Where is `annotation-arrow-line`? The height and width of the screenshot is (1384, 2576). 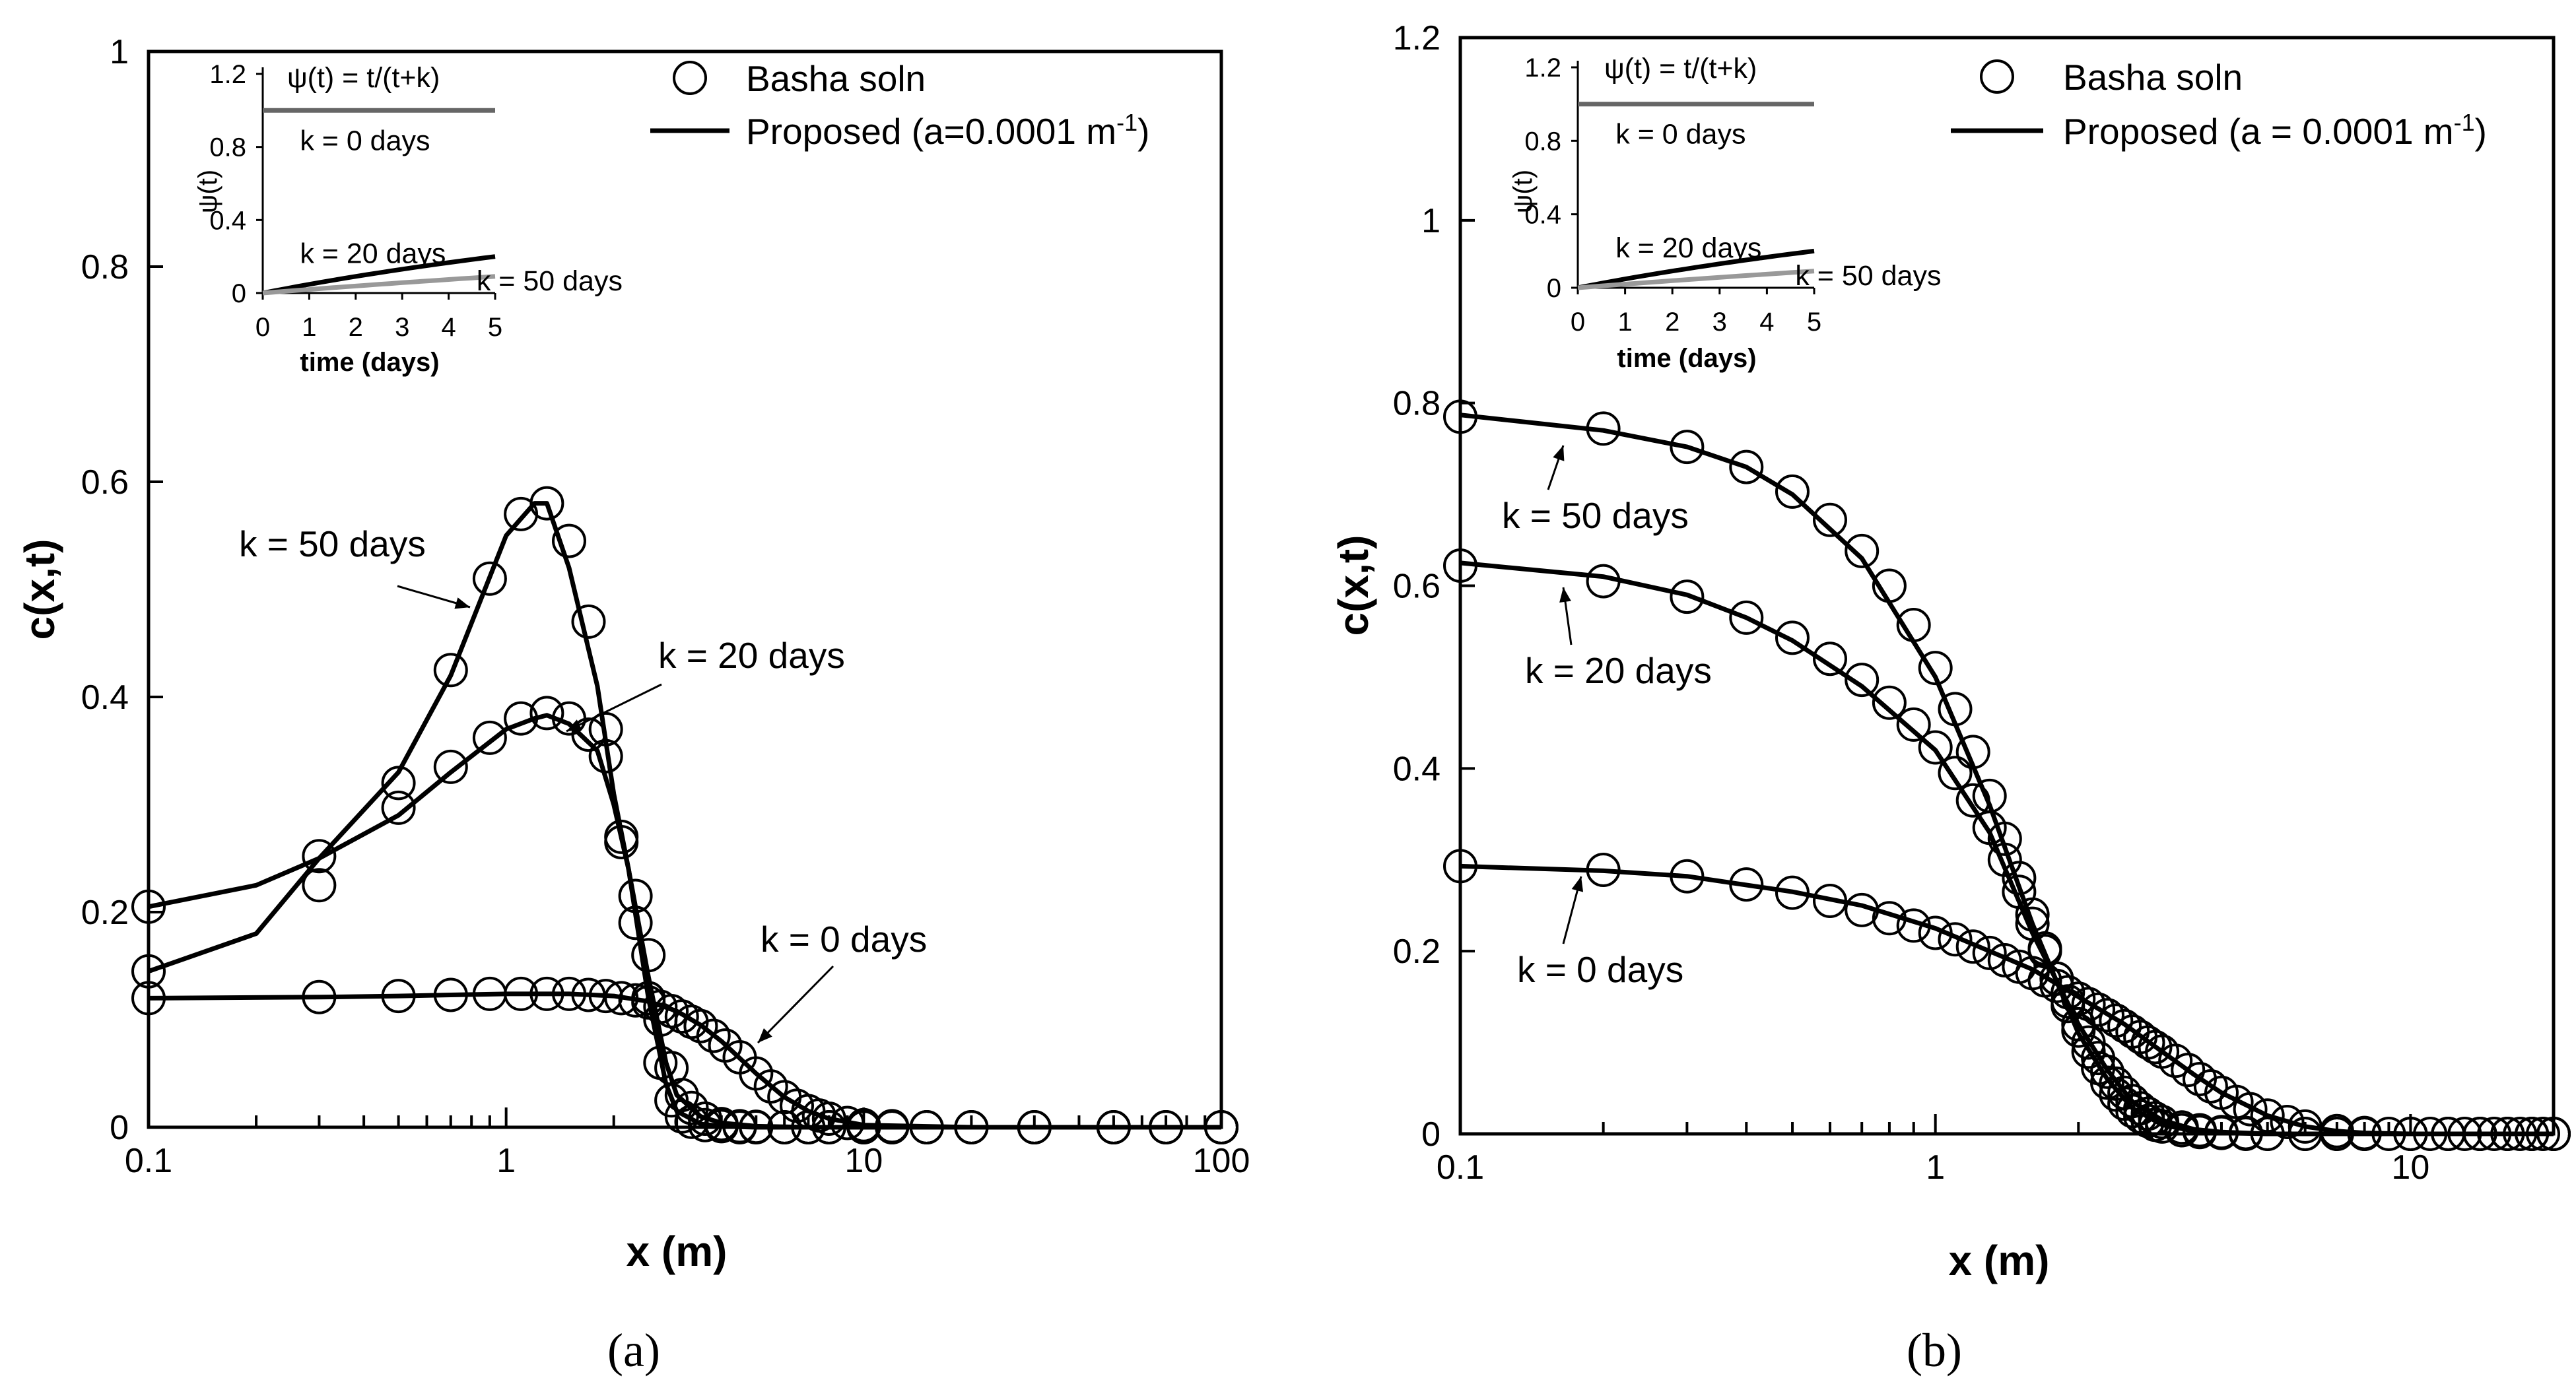
annotation-arrow-line is located at coordinates (614, 708).